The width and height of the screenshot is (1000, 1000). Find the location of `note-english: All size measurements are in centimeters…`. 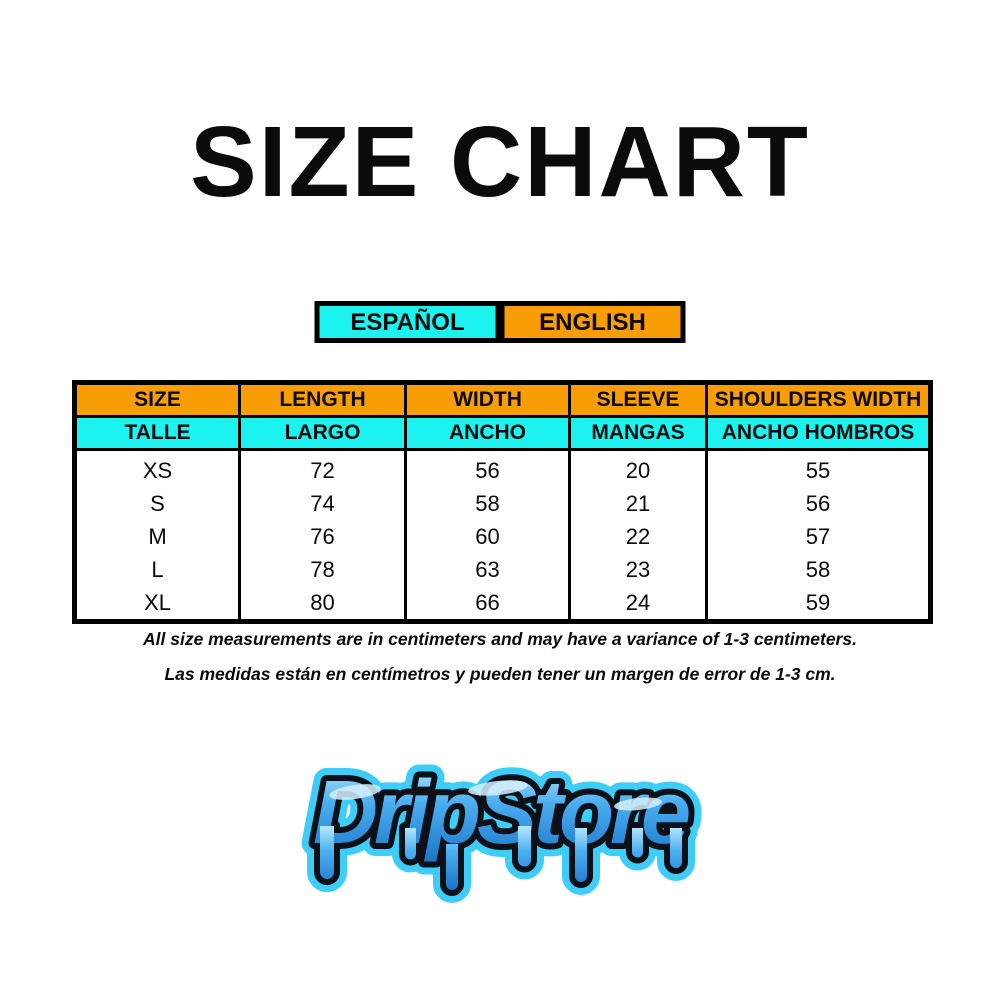

note-english: All size measurements are in centimeters… is located at coordinates (500, 639).